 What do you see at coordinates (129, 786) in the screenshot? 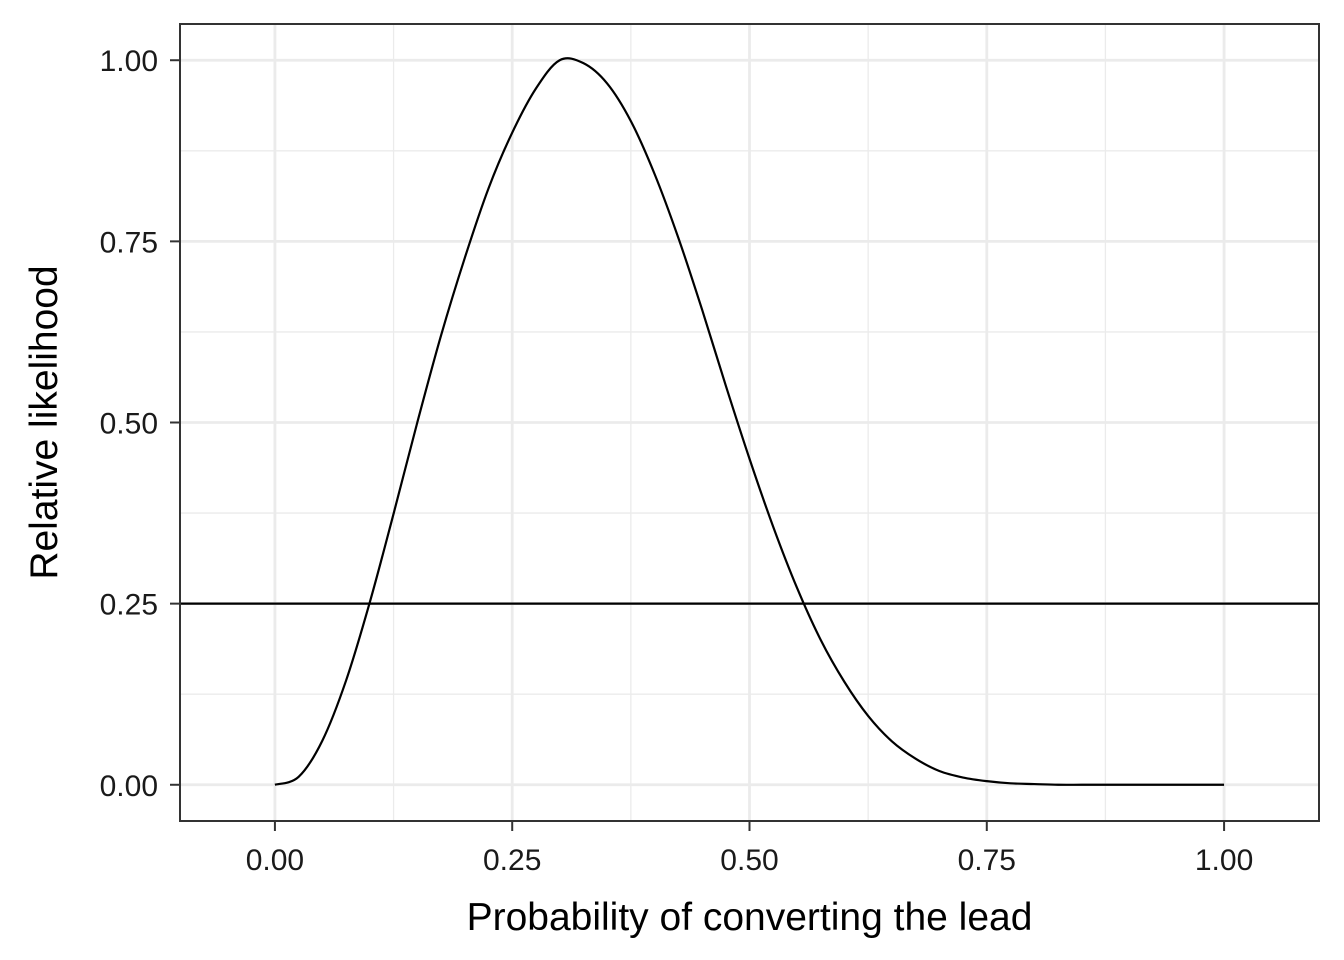
I see `y-tick-label: 0.00` at bounding box center [129, 786].